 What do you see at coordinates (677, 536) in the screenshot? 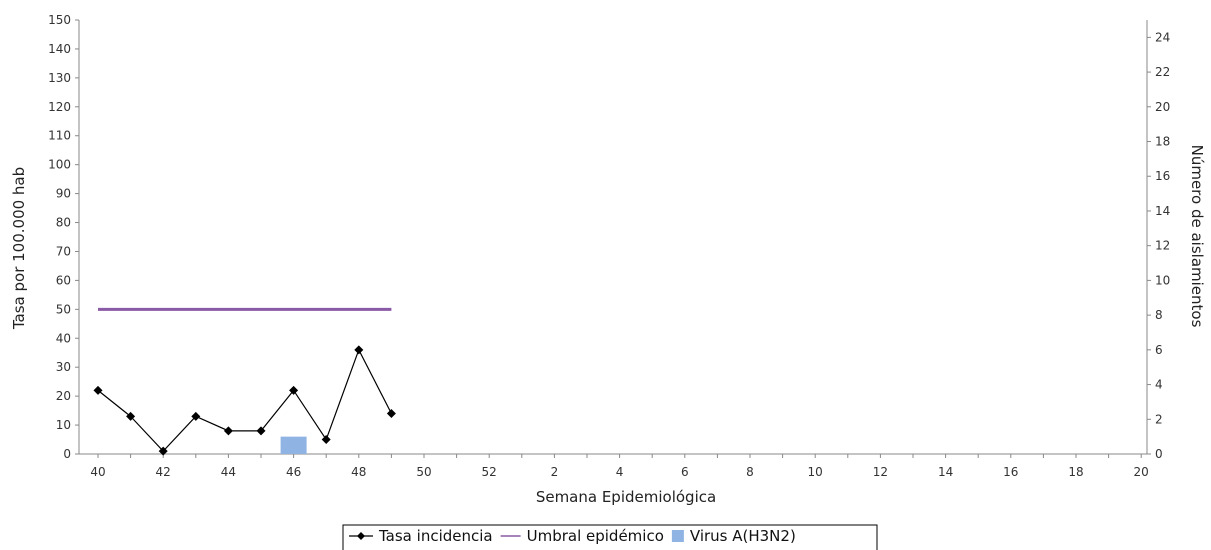
I see `legend-symbol-virus-h3n2` at bounding box center [677, 536].